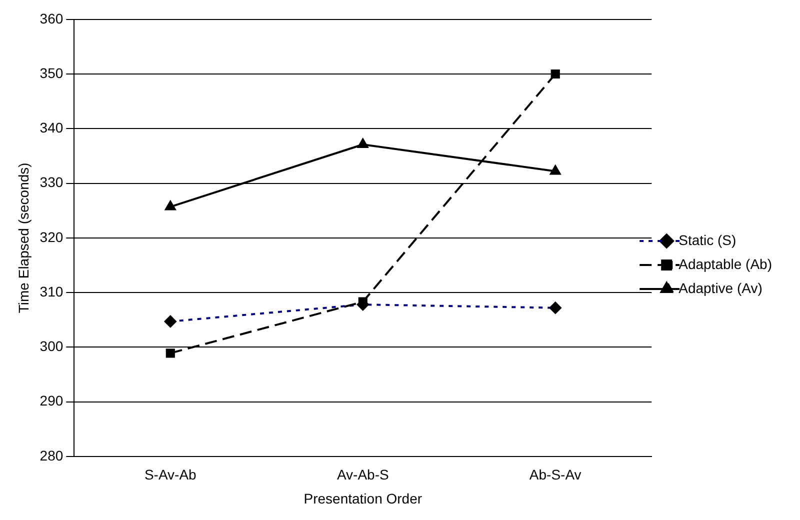  What do you see at coordinates (23, 238) in the screenshot?
I see `y-axis-title: Time Elapsed (seconds)` at bounding box center [23, 238].